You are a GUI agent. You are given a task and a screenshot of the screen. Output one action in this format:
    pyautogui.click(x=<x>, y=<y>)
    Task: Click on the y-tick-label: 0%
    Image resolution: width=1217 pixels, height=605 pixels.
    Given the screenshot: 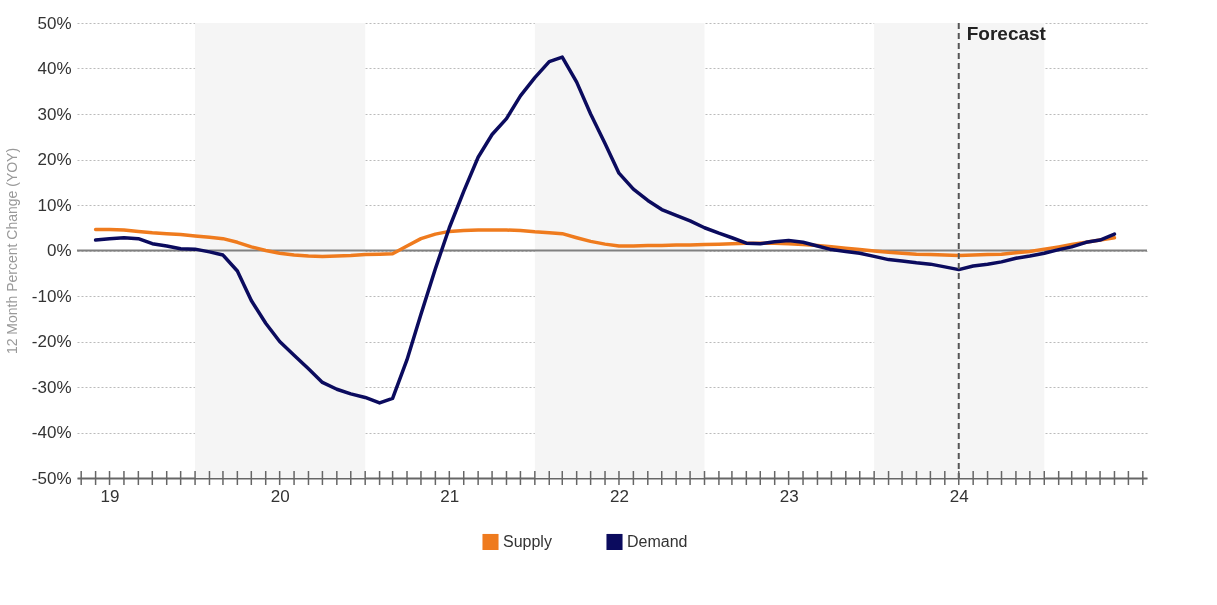 What is the action you would take?
    pyautogui.click(x=59, y=250)
    